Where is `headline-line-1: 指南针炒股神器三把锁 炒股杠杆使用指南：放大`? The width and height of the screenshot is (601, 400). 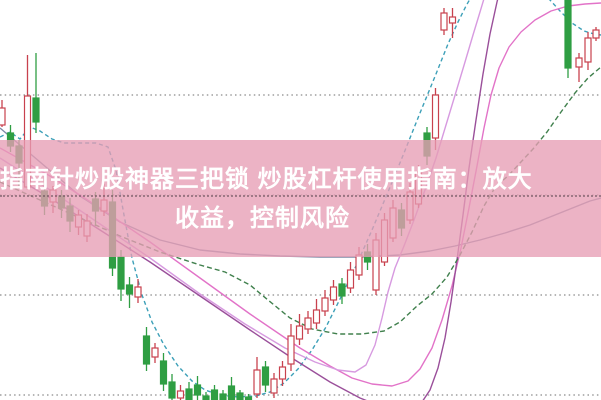
headline-line-1: 指南针炒股神器三把锁 炒股杠杆使用指南：放大 is located at coordinates (266, 179).